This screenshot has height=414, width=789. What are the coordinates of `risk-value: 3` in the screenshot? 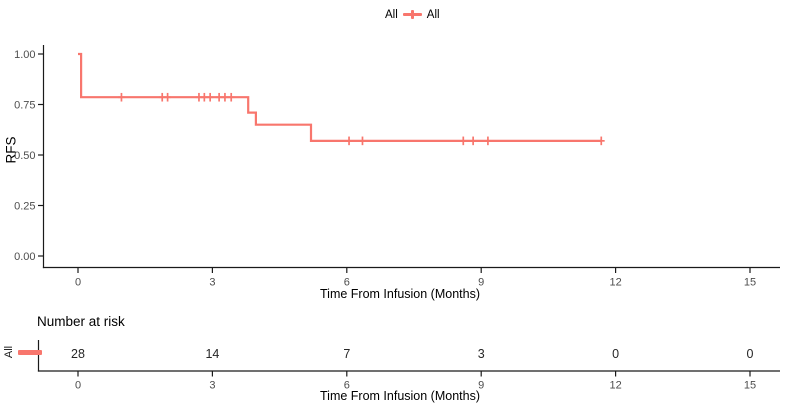 It's located at (481, 354).